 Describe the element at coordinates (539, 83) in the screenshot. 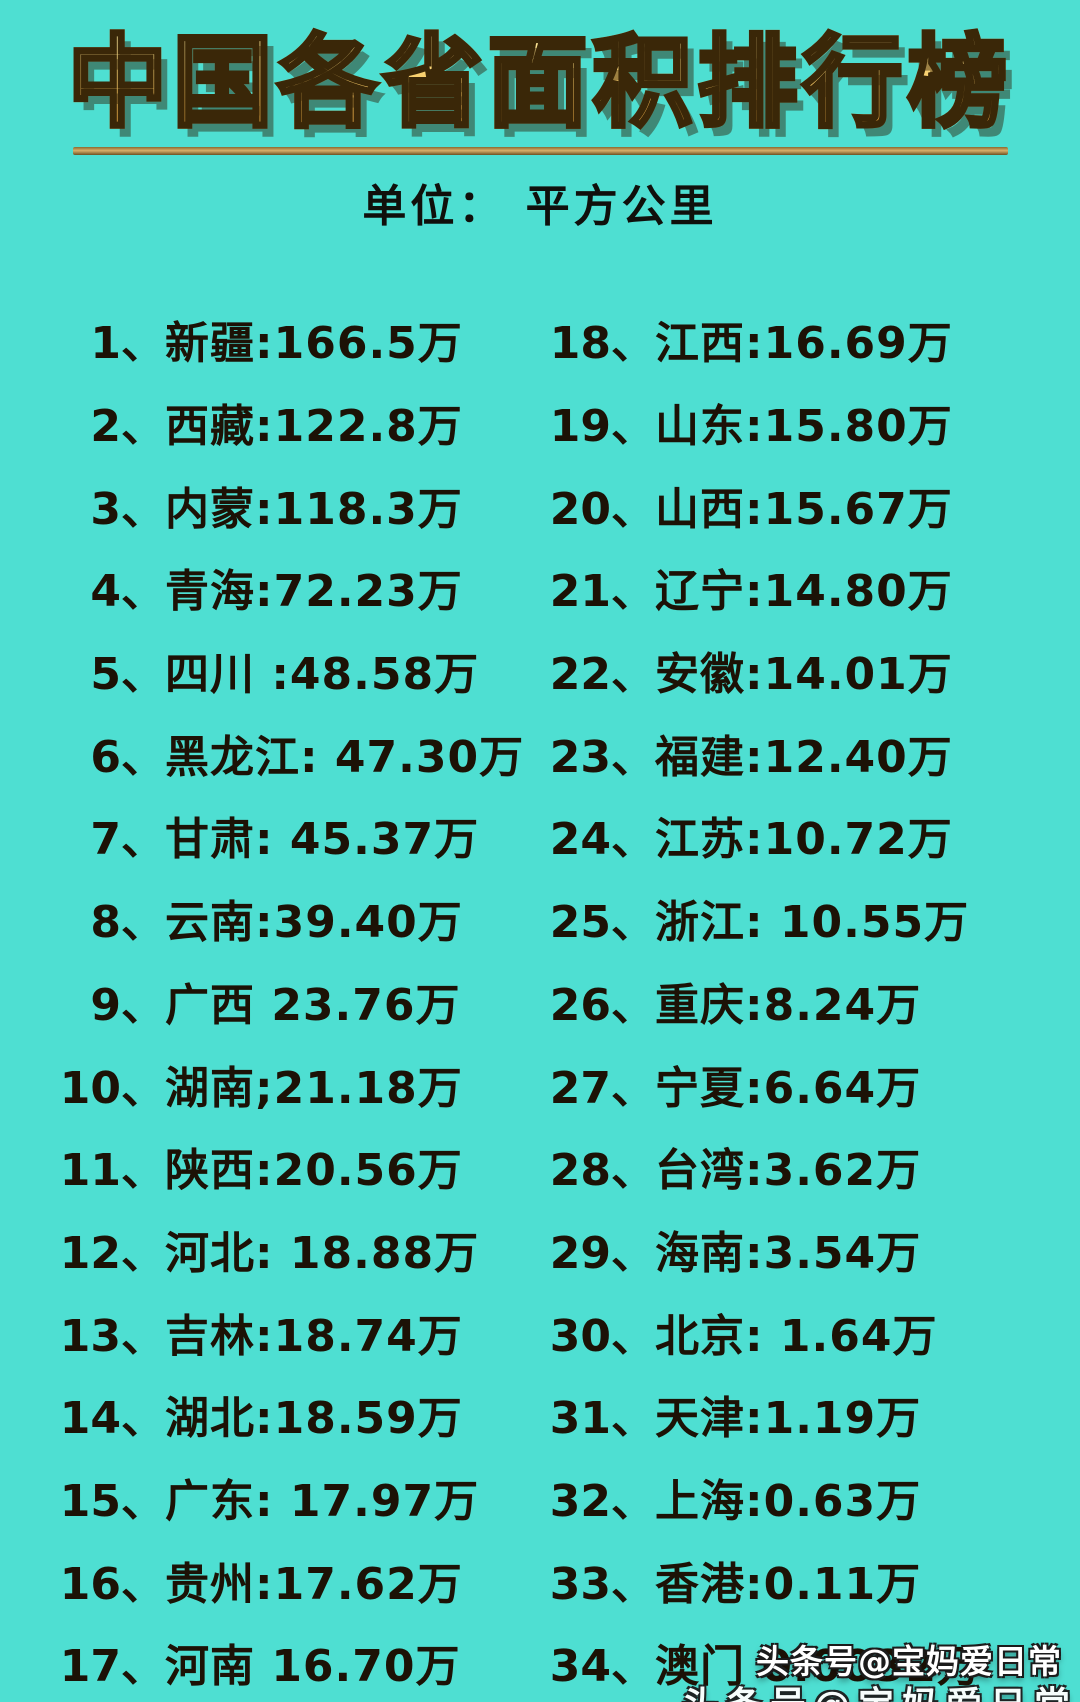

I see `page-title: 中国各省面积排行榜` at that location.